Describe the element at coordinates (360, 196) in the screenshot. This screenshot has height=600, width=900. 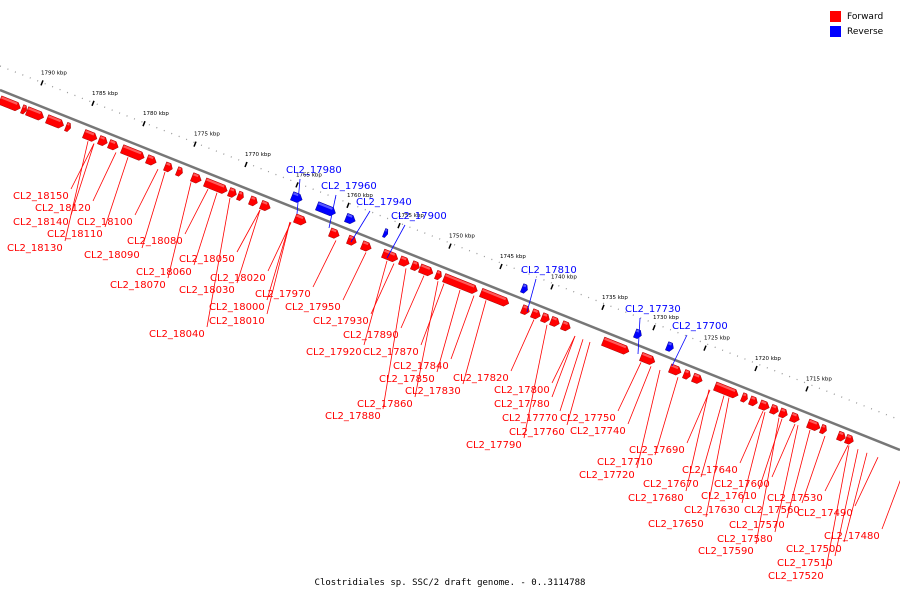
I see `ruler-tick-label: 1760 kbp` at that location.